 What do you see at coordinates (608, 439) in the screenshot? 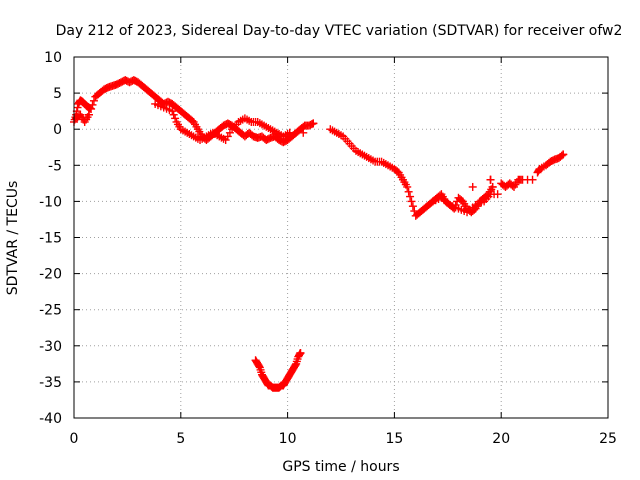
I see `x-tick-label: 25` at bounding box center [608, 439].